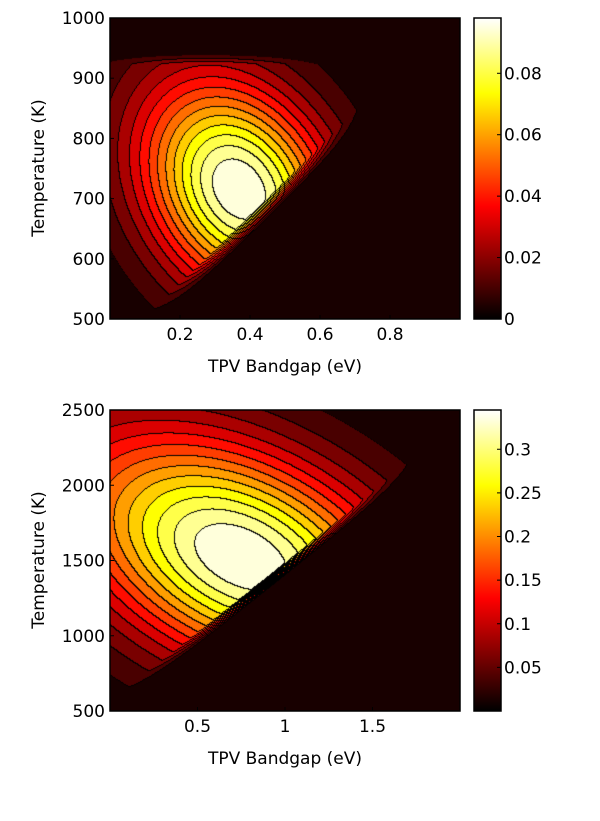 The width and height of the screenshot is (600, 821). I want to click on chart-2-xlabel: TPV Bandgap (eV), so click(284, 759).